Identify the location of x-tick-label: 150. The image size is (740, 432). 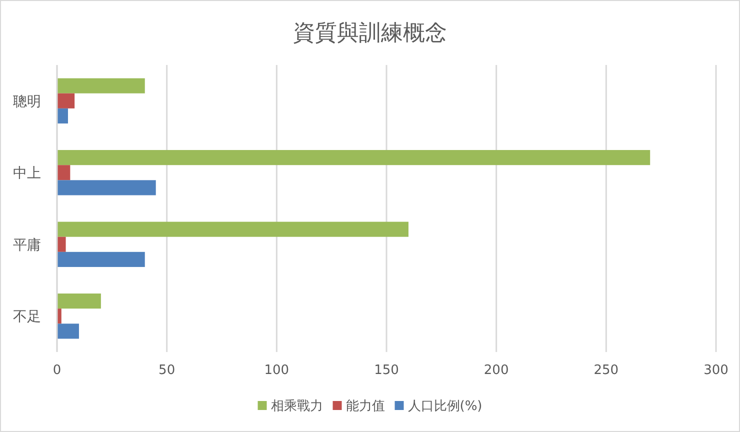
(386, 370).